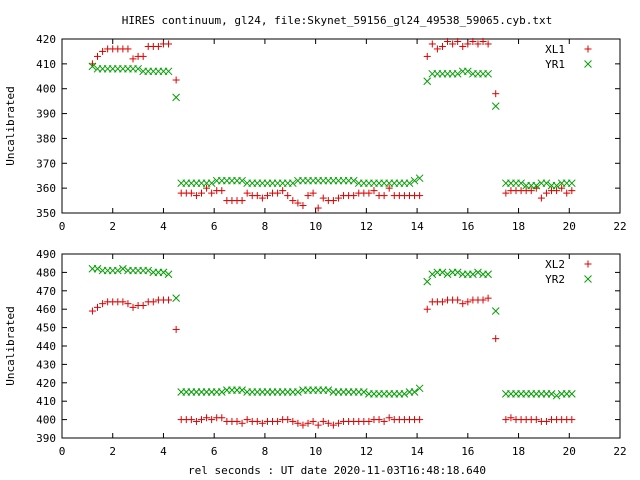 This screenshot has height=480, width=640. I want to click on top-x-tick-label: 14, so click(417, 226).